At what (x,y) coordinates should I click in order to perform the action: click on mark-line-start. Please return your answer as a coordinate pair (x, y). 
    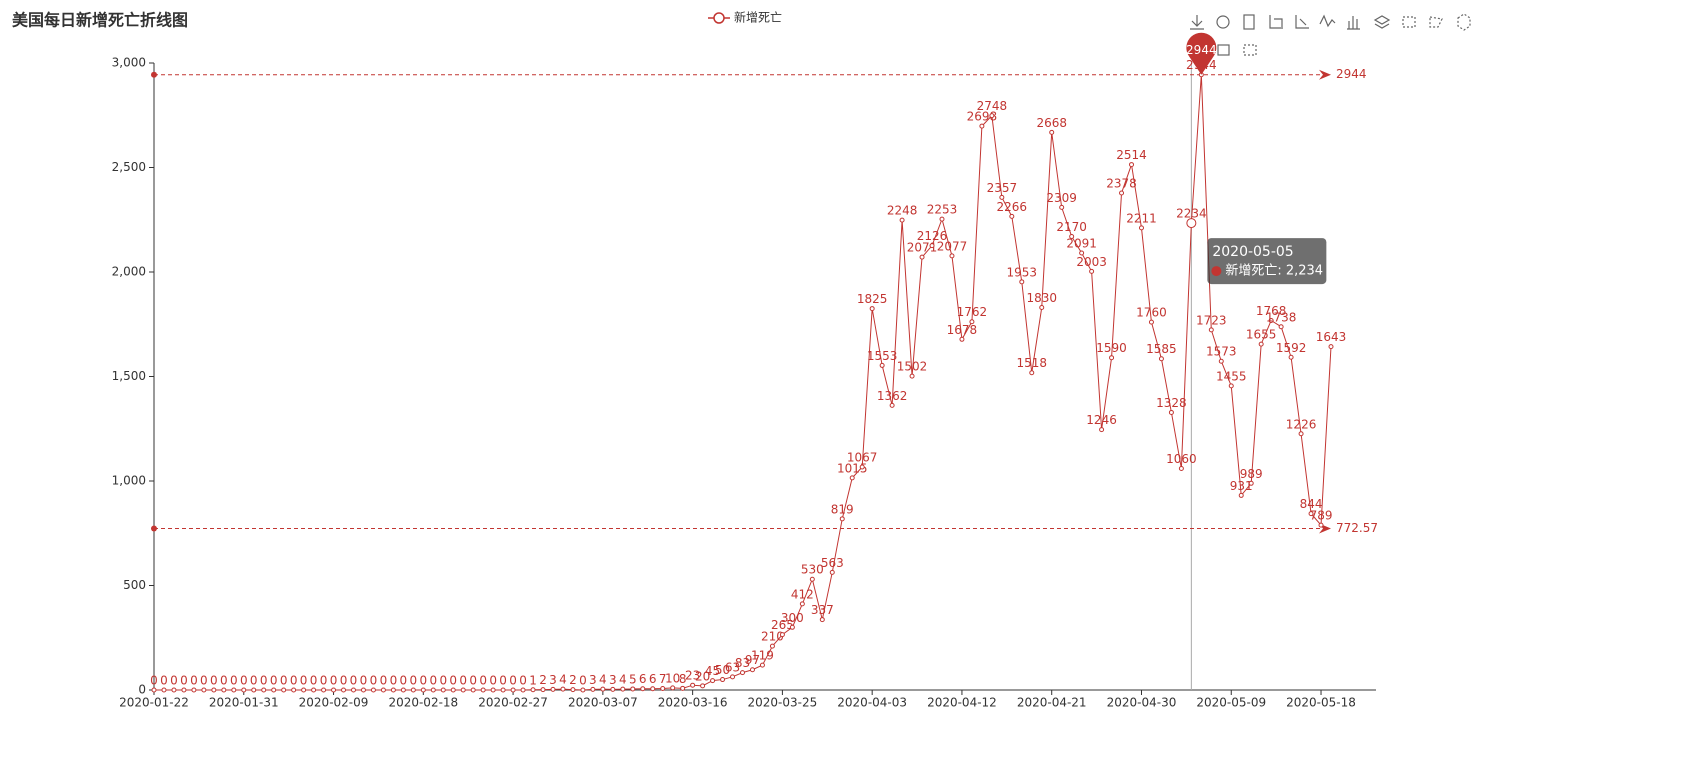
    Looking at the image, I should click on (154, 528).